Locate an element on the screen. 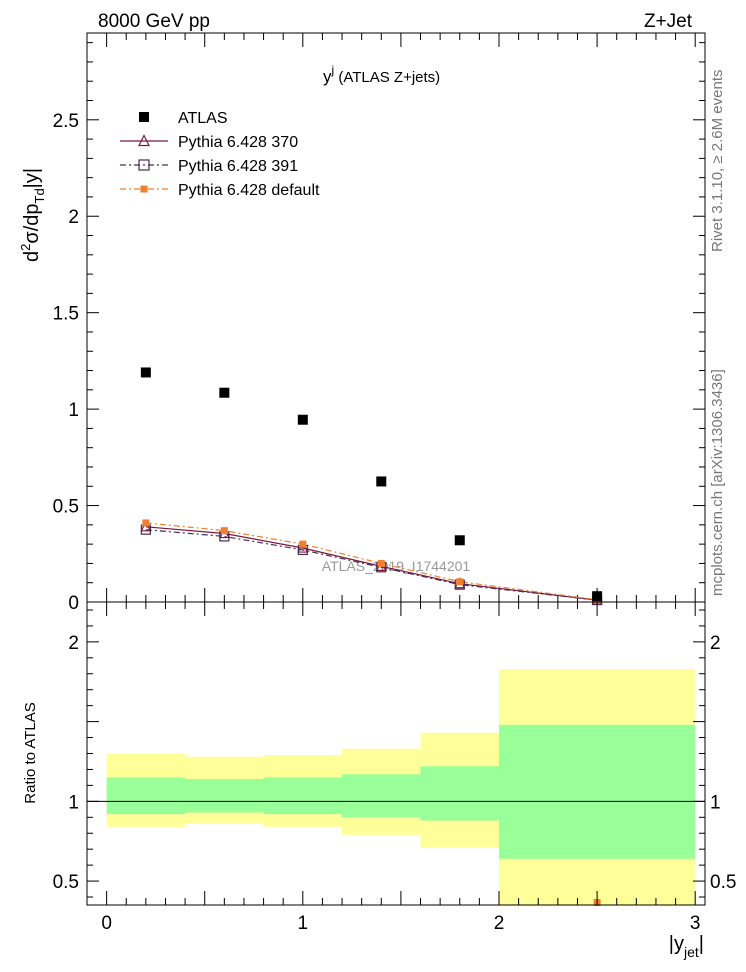  energy-label: 8000 GeV pp is located at coordinates (154, 21).